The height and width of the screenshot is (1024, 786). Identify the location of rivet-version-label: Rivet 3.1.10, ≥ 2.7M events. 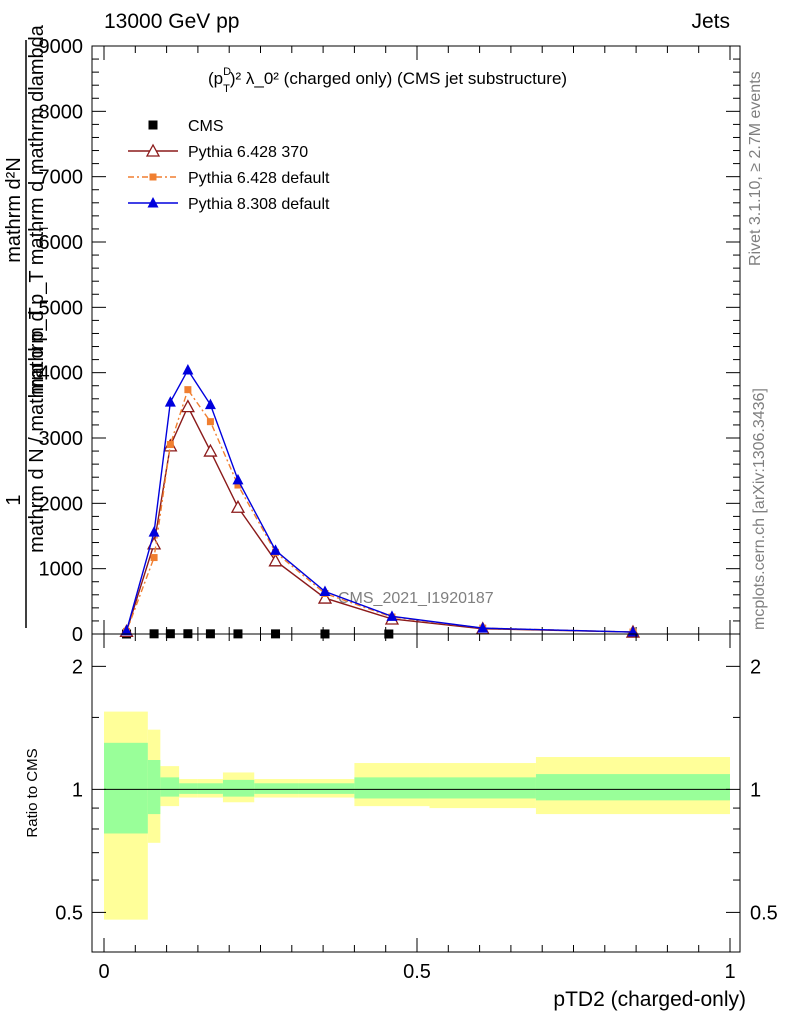
(755, 168).